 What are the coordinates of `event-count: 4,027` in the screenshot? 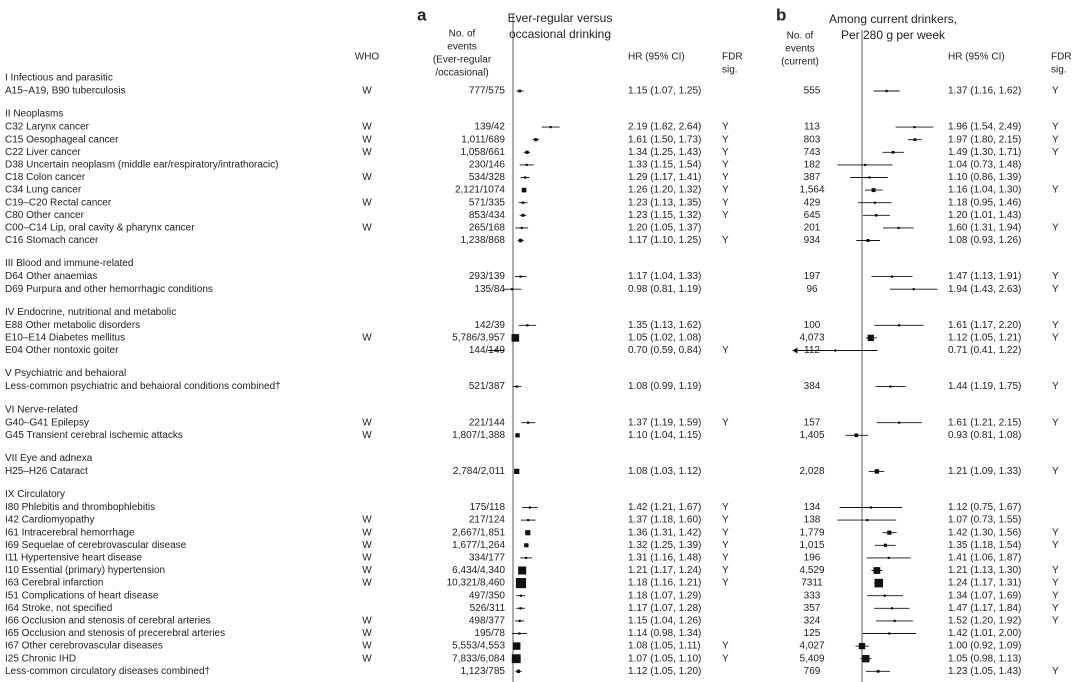 It's located at (811, 646).